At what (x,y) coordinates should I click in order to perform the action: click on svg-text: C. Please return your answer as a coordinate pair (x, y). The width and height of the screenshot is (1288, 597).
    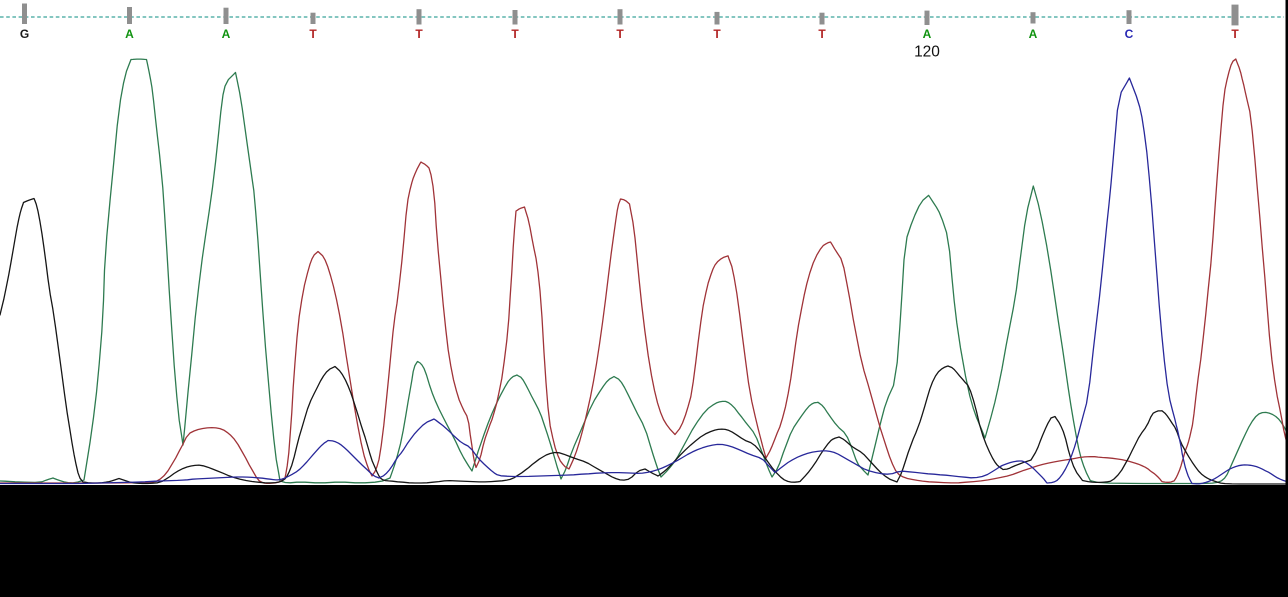
    Looking at the image, I should click on (1129, 34).